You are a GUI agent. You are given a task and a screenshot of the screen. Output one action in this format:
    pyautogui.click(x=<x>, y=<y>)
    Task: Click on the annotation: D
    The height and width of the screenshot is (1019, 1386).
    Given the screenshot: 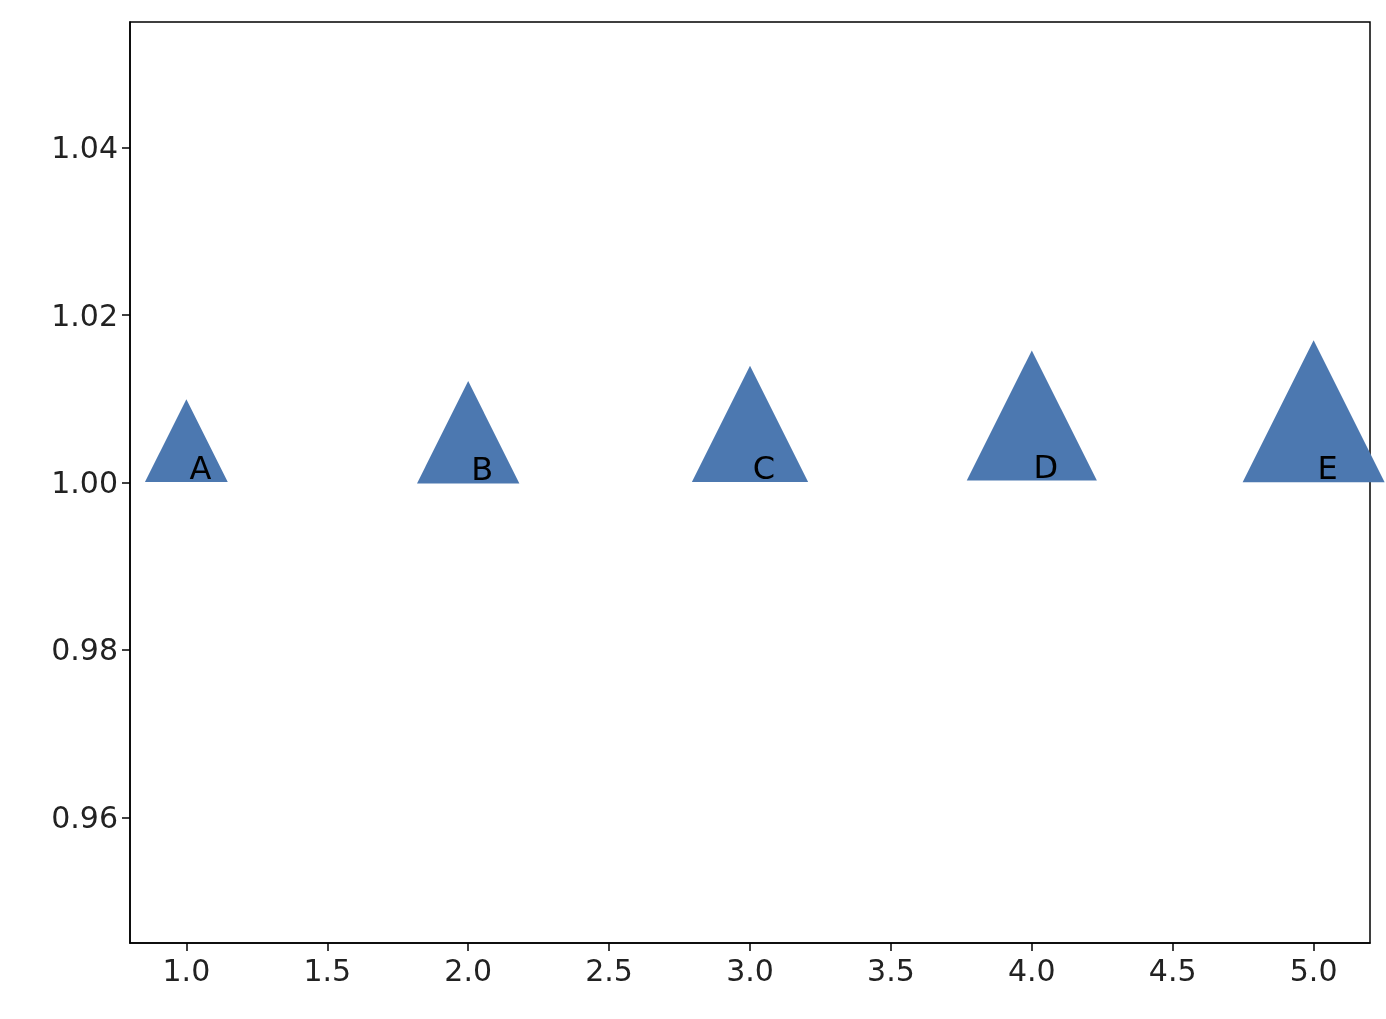 What is the action you would take?
    pyautogui.click(x=1046, y=466)
    